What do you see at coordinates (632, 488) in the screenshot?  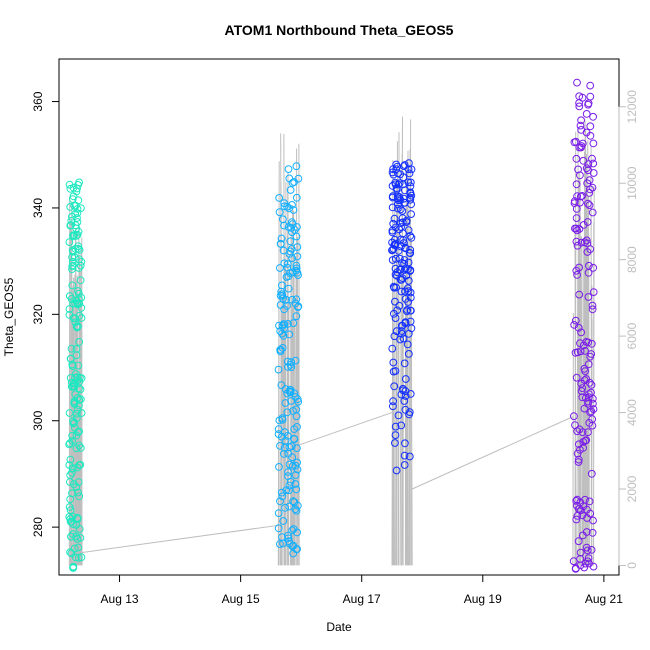 I see `y2-tick-label: 2000` at bounding box center [632, 488].